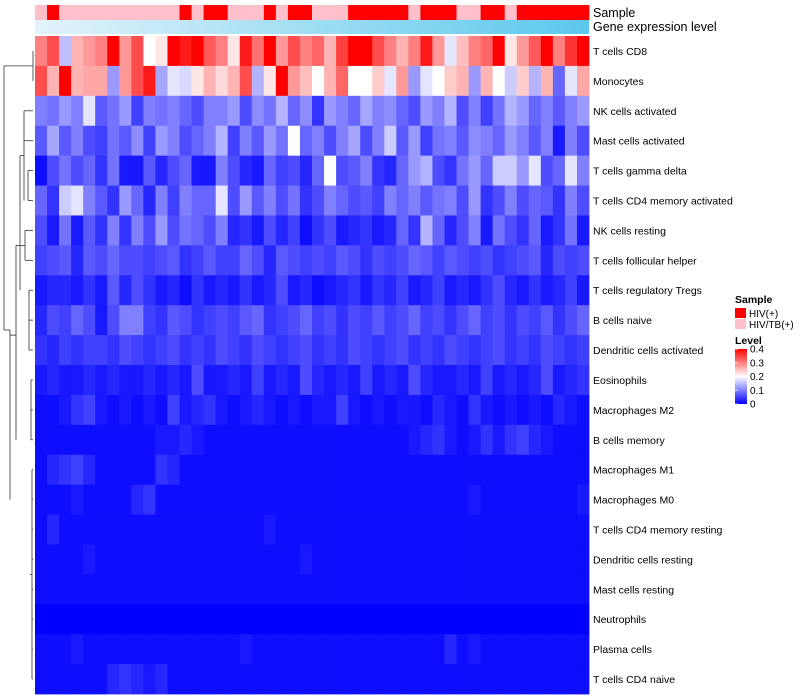 This screenshot has width=800, height=700. Describe the element at coordinates (771, 325) in the screenshot. I see `legend-label-hiv-tb: HIV/TB(+)` at that location.